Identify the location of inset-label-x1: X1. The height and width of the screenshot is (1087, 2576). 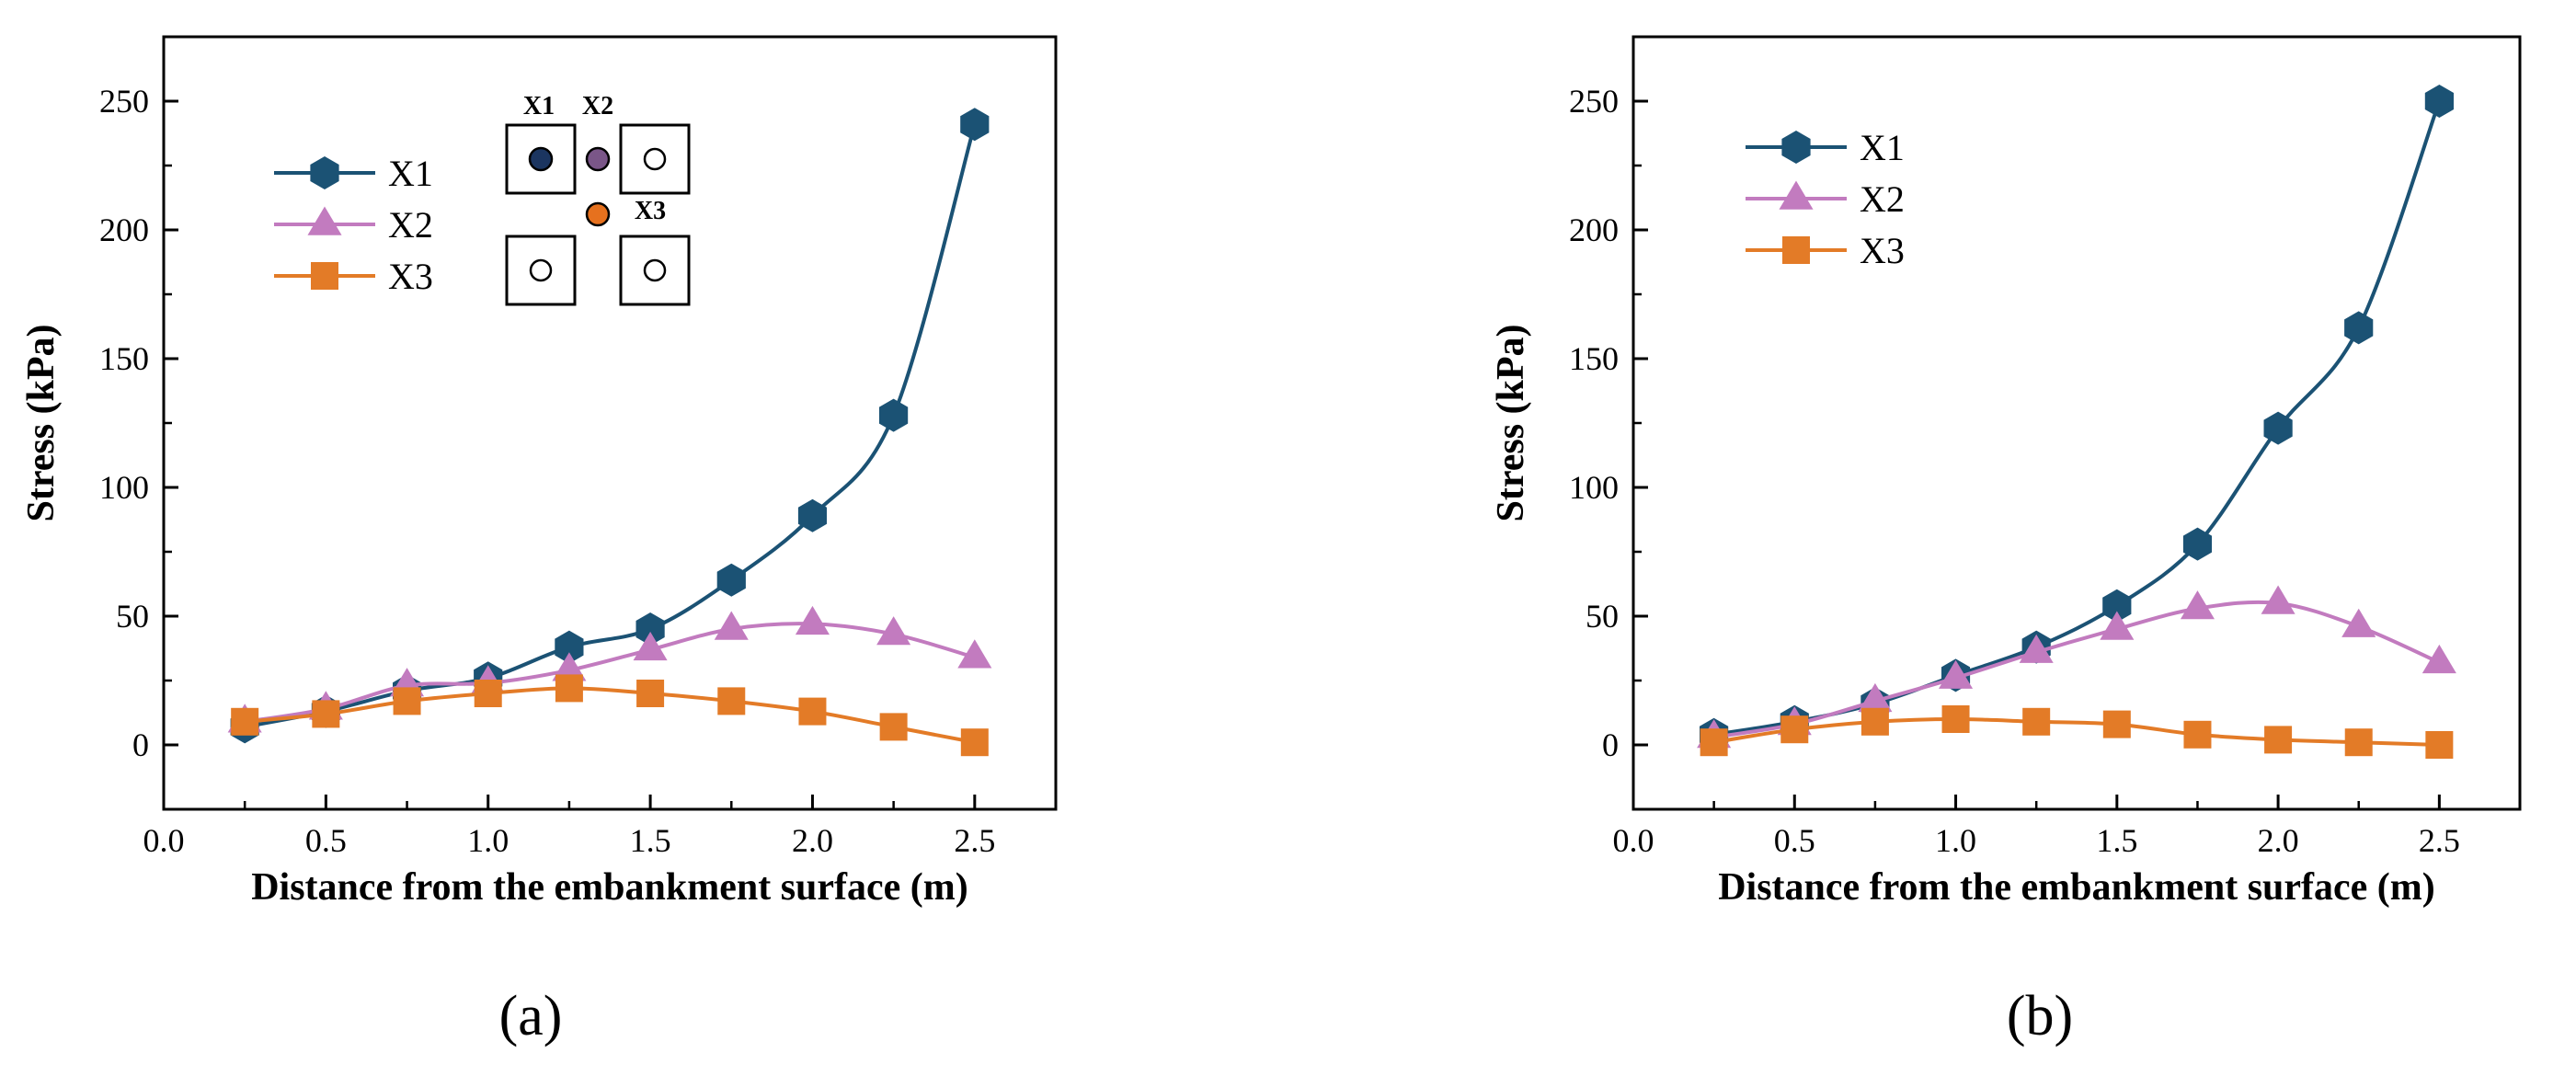
(539, 106).